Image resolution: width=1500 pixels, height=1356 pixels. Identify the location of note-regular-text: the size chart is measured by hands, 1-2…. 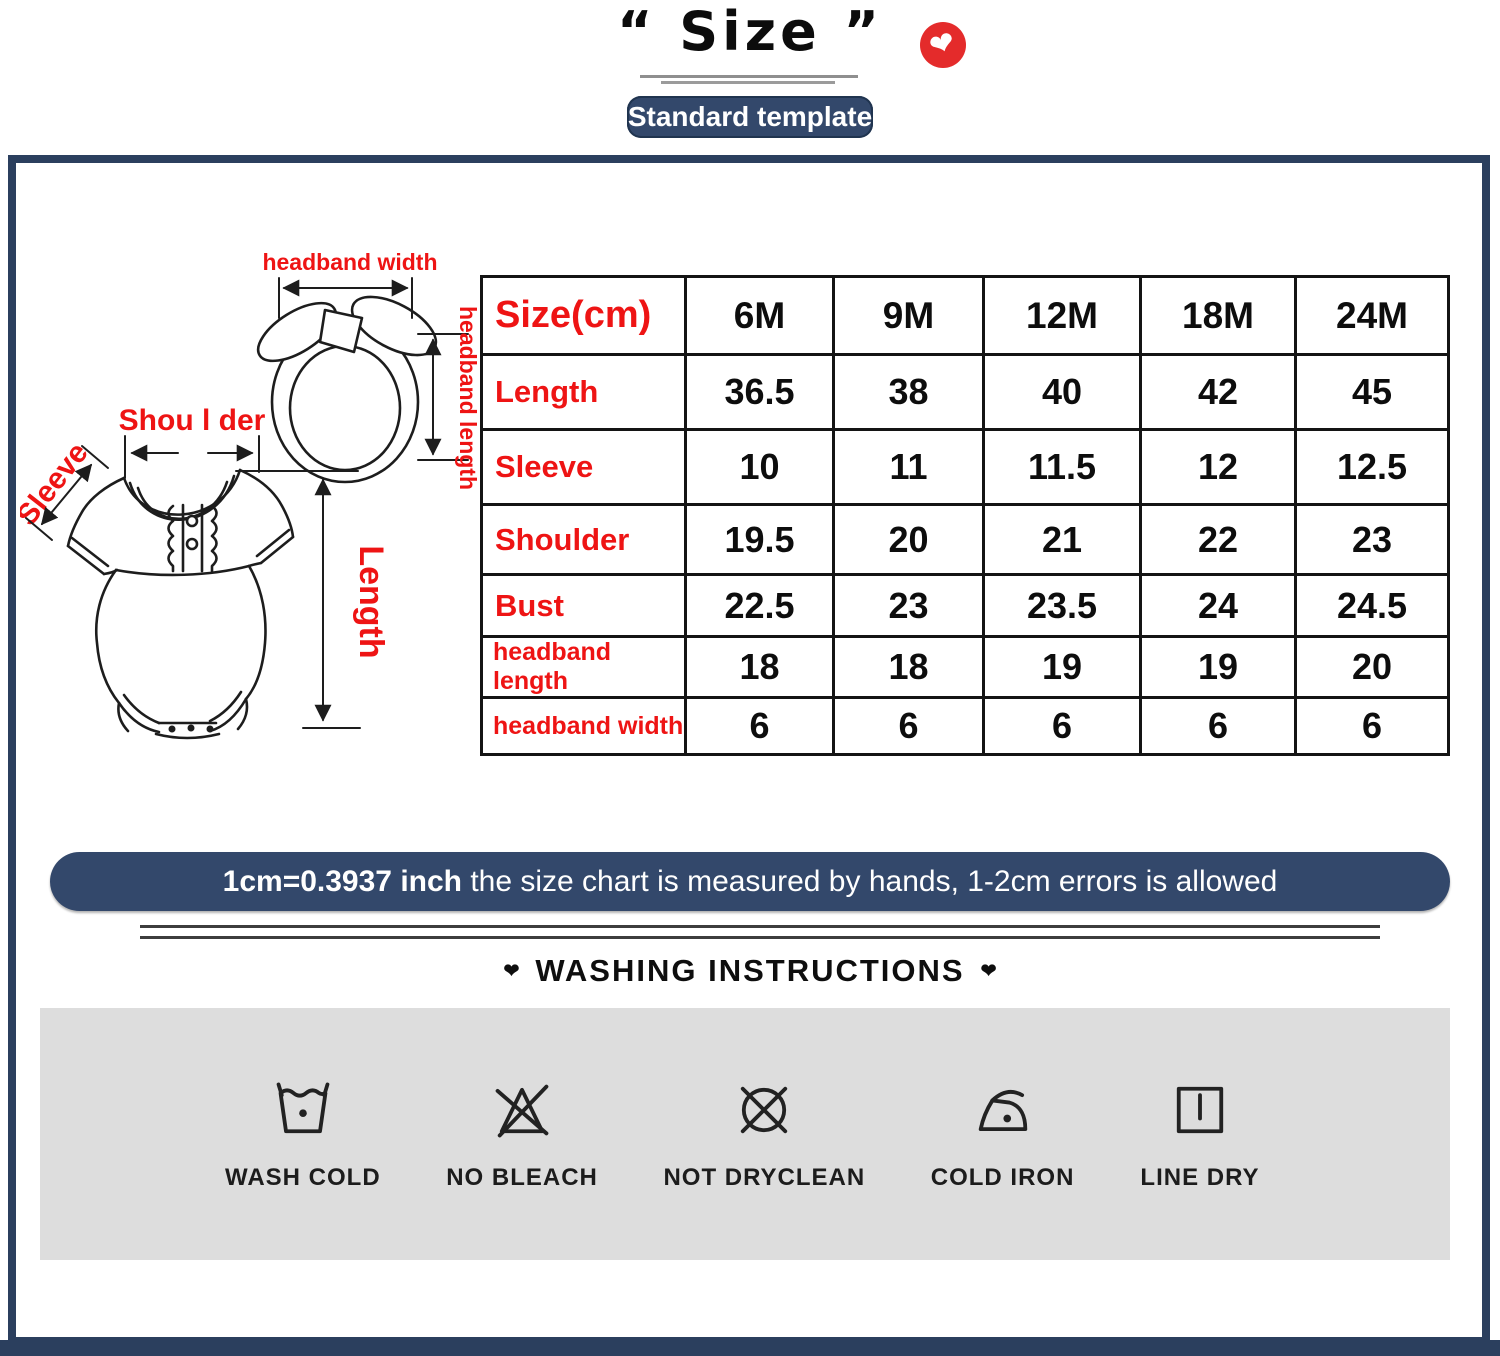
(869, 881).